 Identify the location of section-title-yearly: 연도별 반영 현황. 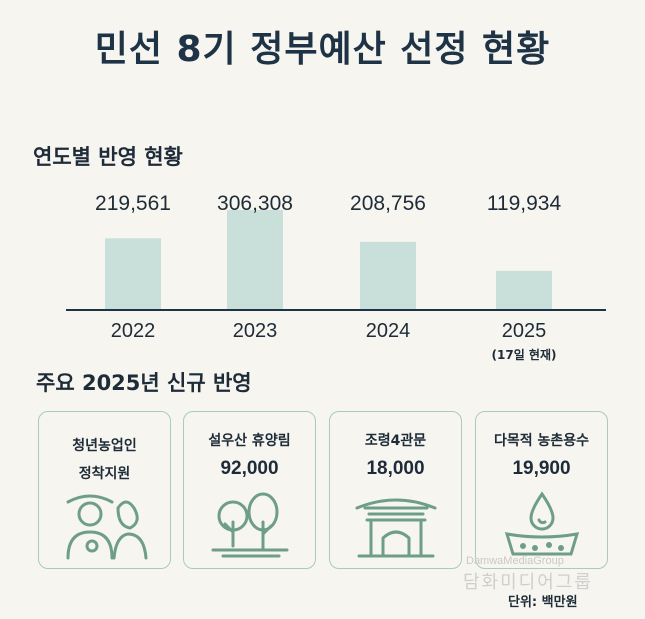
(108, 157).